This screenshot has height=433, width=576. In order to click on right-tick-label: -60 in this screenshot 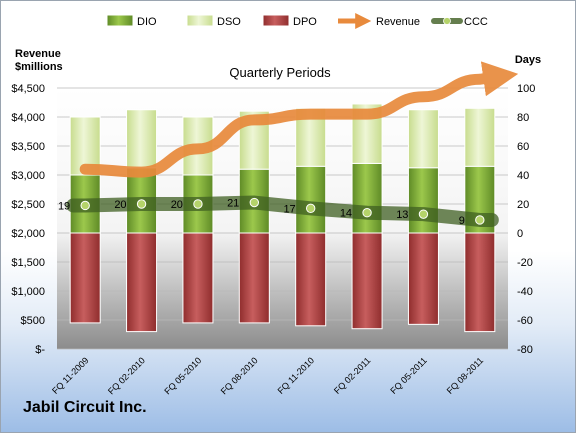, I will do `click(525, 321)`.